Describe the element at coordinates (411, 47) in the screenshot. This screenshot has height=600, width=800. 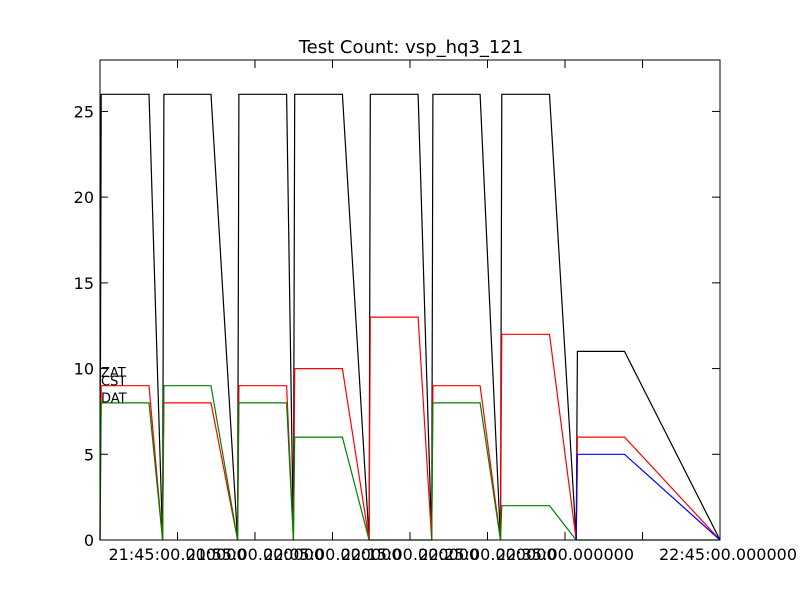
I see `chart-title: Test Count: vsp_hq3_121` at that location.